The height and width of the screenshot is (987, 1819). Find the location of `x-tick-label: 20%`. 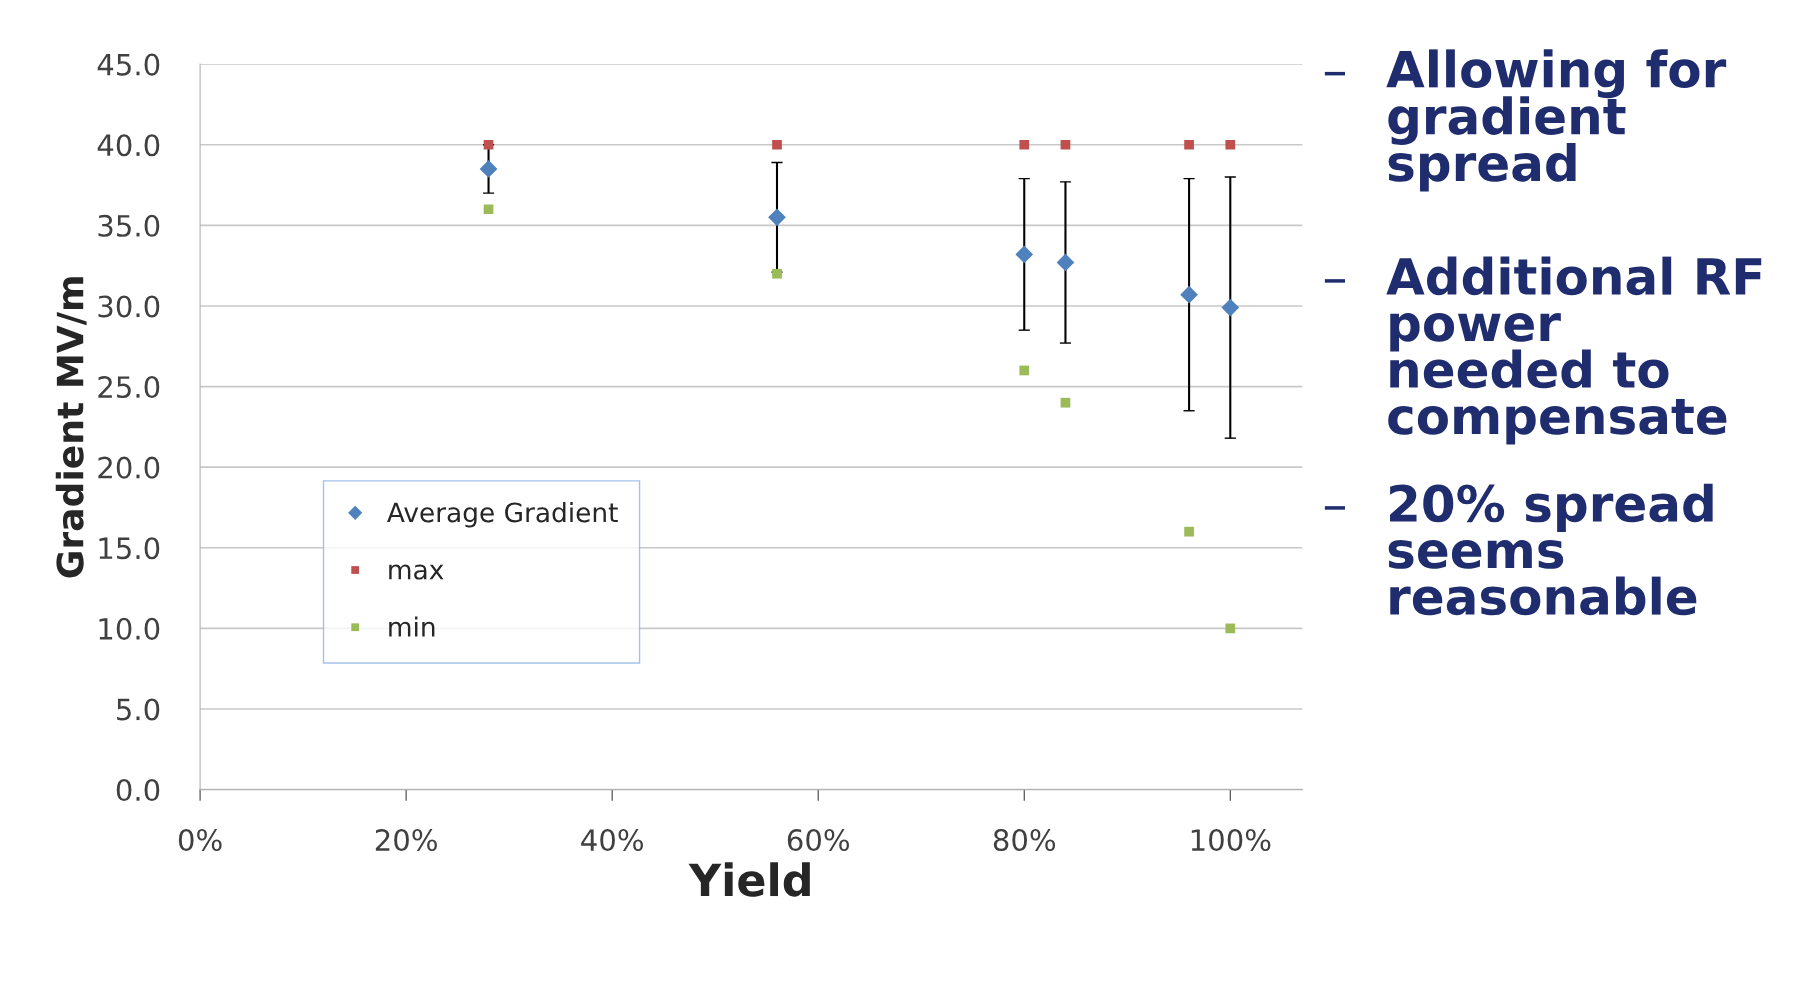

x-tick-label: 20% is located at coordinates (406, 840).